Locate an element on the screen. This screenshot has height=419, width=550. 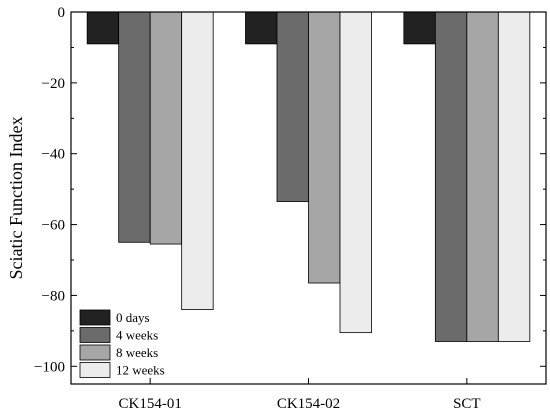
bar-ck154-02-8-weeks is located at coordinates (324, 147).